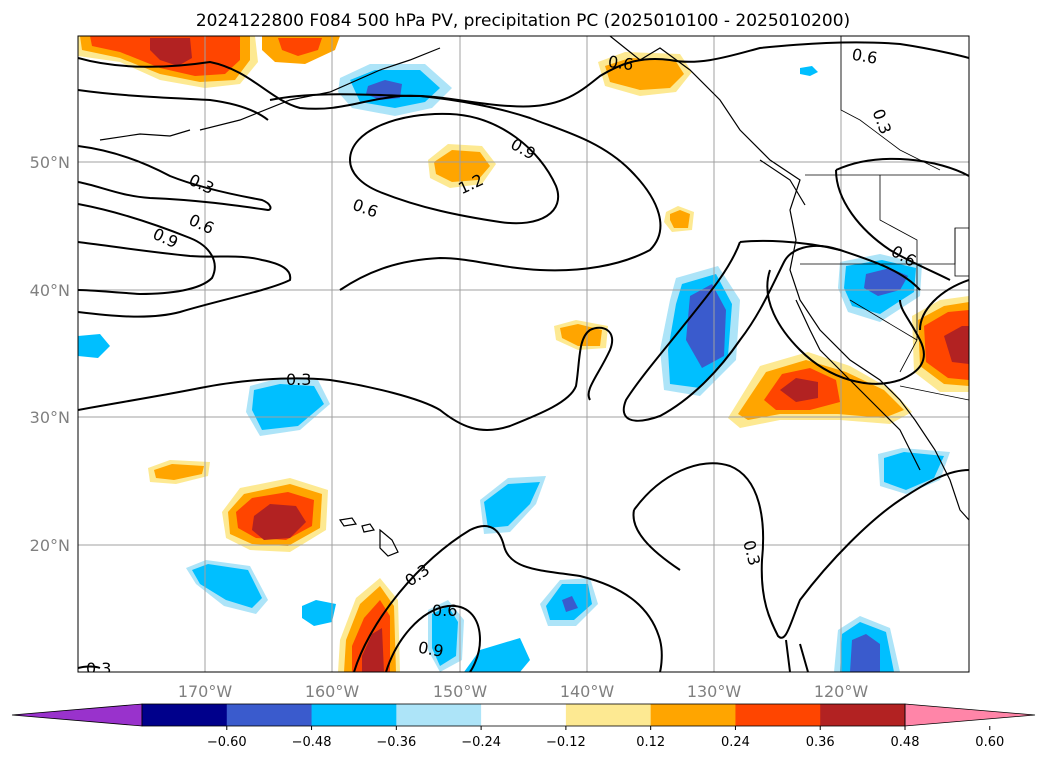  What do you see at coordinates (50, 290) in the screenshot?
I see `lat-label: 40°N` at bounding box center [50, 290].